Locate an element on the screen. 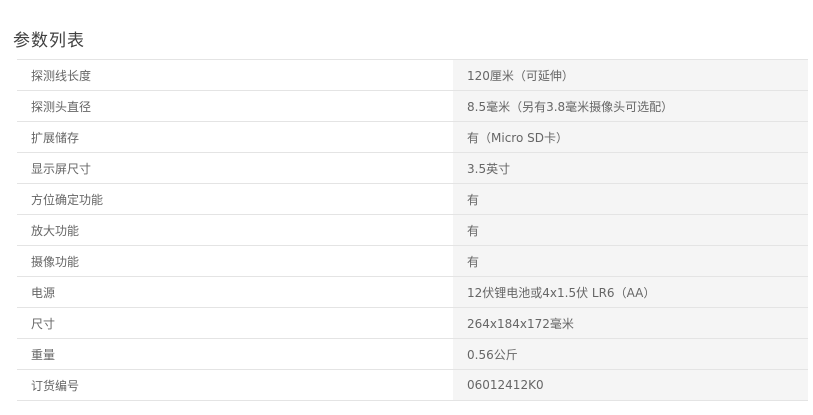 Image resolution: width=813 pixels, height=415 pixels. table-row: 探测线长度 120厘米（可延伸） is located at coordinates (412, 75).